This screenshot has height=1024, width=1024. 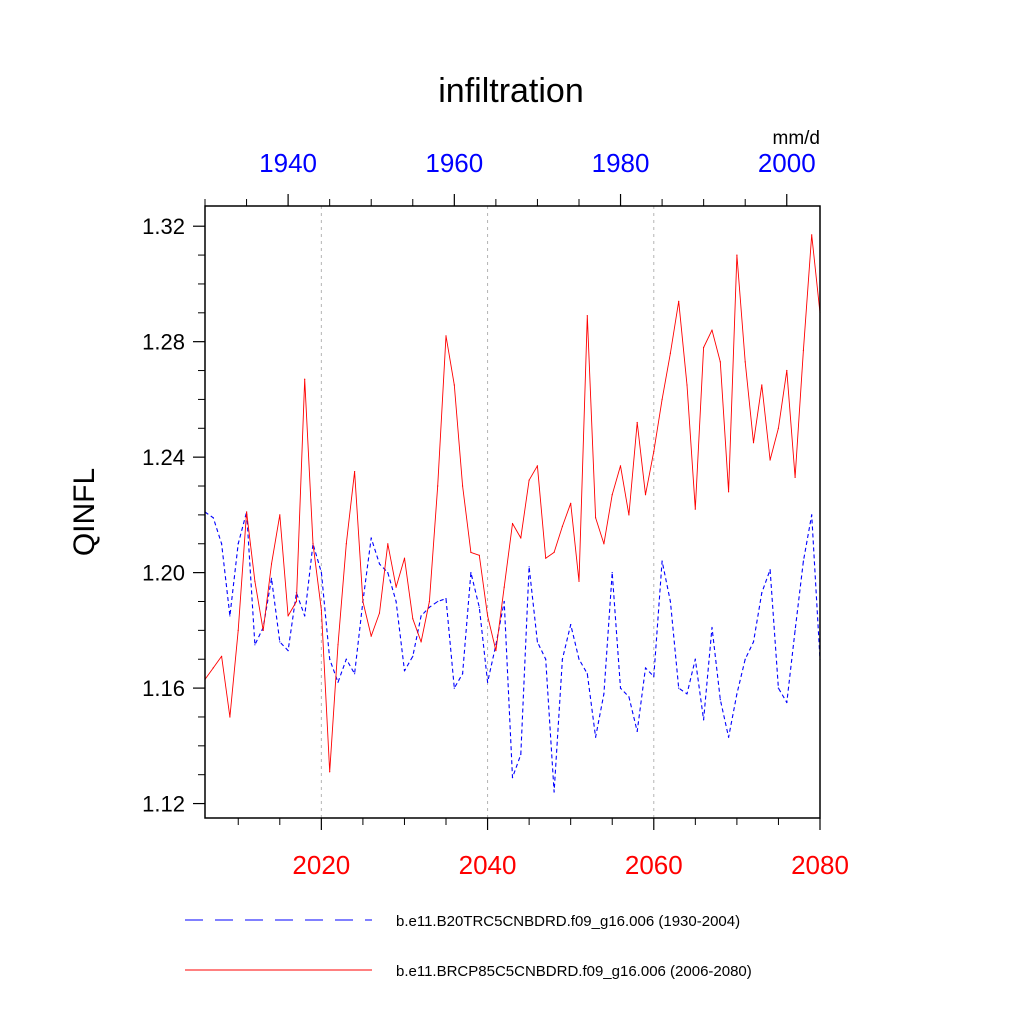 What do you see at coordinates (511, 91) in the screenshot?
I see `chart-title: infiltration` at bounding box center [511, 91].